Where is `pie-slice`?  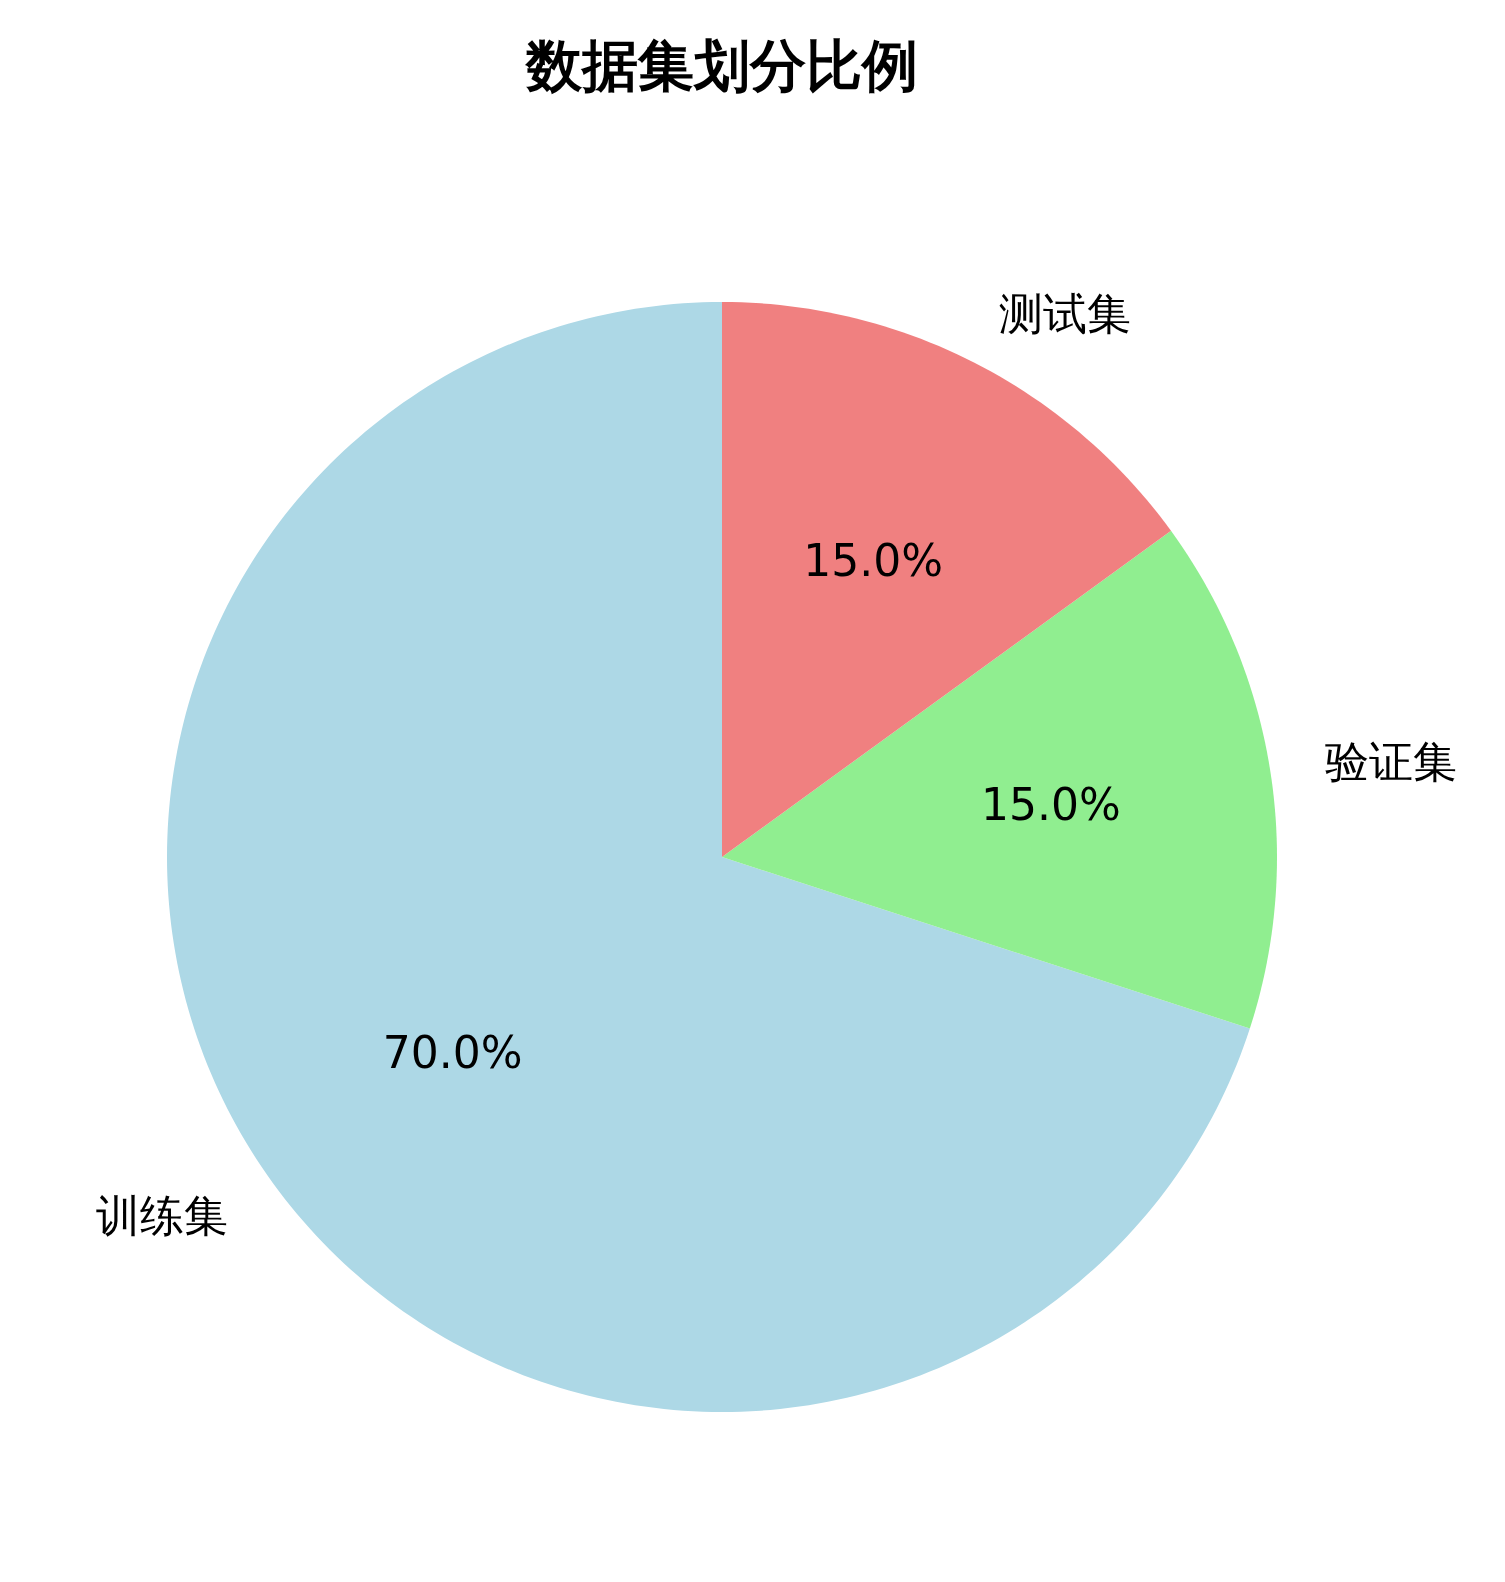 pie-slice is located at coordinates (999, 779).